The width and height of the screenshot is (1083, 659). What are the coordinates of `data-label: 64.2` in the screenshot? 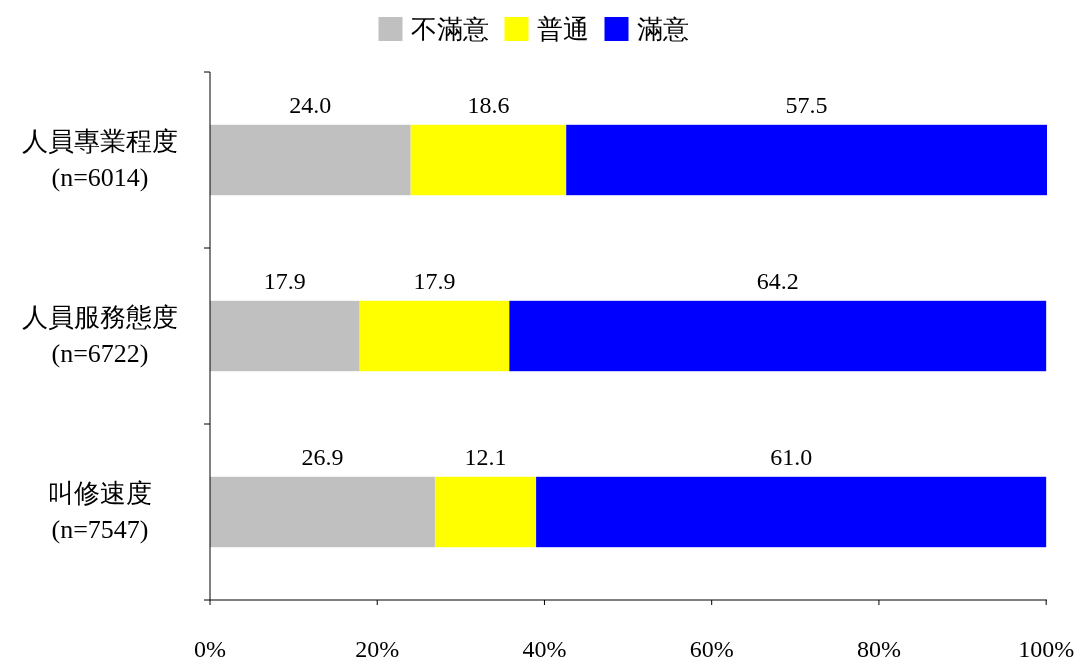 It's located at (777, 280).